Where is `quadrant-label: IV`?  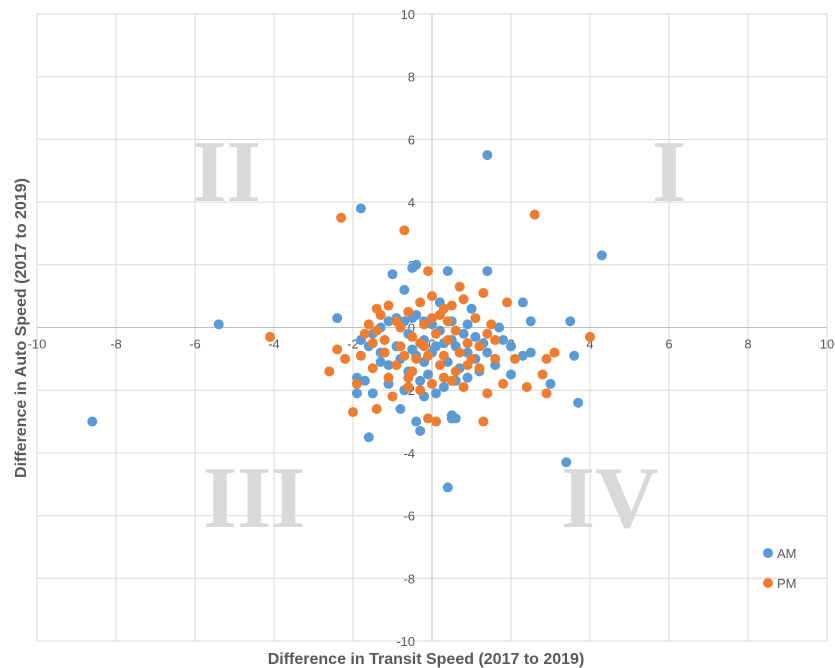 quadrant-label: IV is located at coordinates (610, 498).